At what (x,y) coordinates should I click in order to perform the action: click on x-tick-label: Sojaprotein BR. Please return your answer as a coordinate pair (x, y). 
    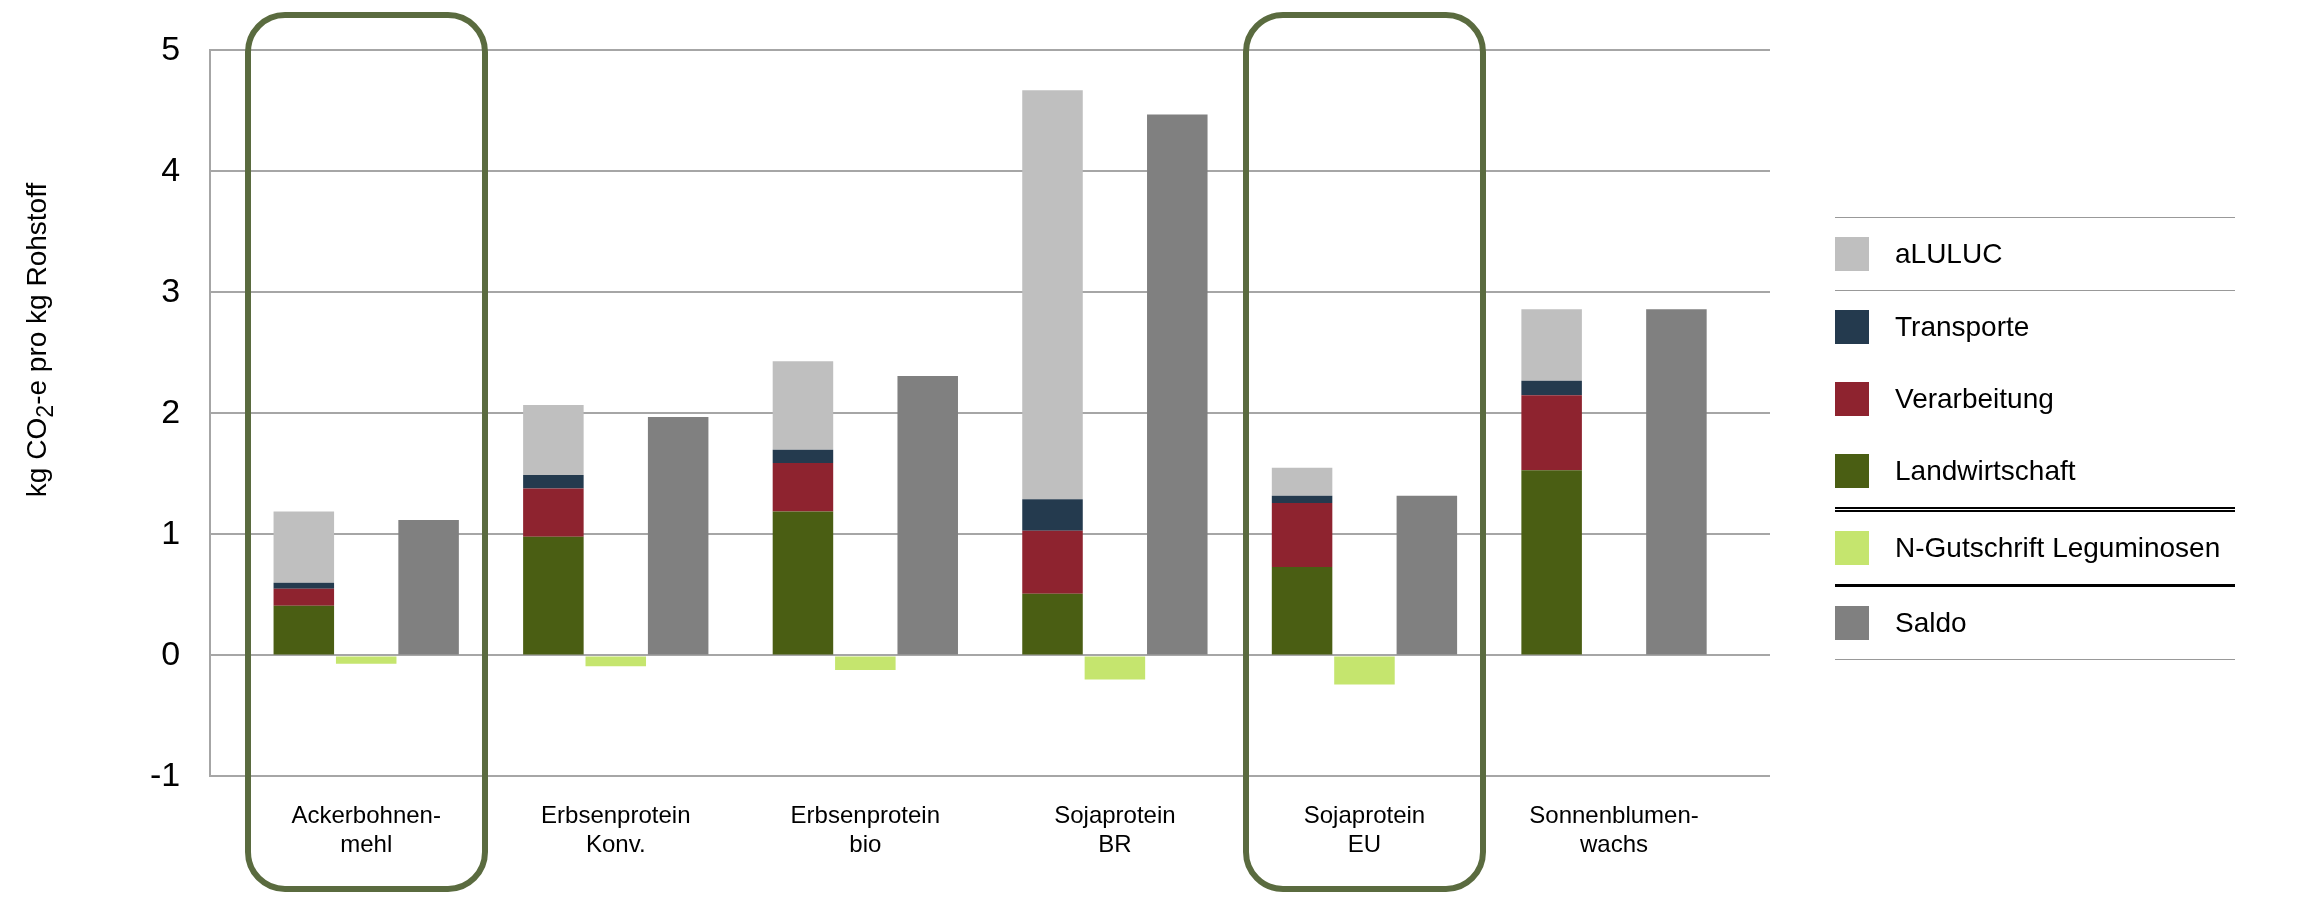
    Looking at the image, I should click on (1115, 829).